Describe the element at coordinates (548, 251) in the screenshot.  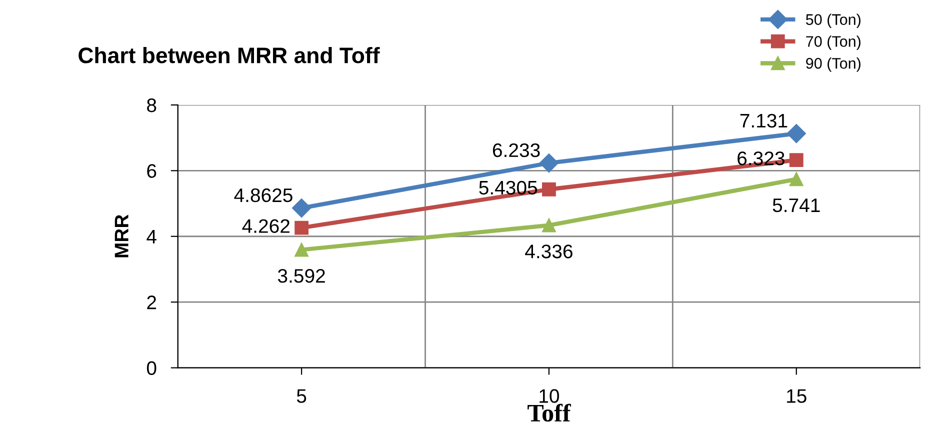
I see `data-label: 4.336` at that location.